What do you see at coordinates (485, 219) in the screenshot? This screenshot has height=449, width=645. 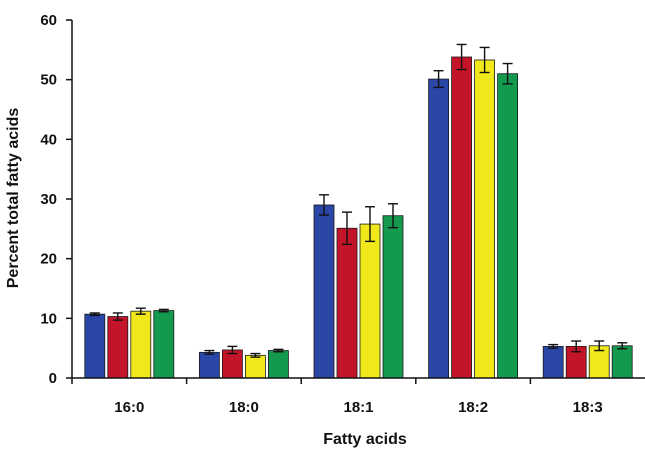 I see `bar-18-2-s3` at bounding box center [485, 219].